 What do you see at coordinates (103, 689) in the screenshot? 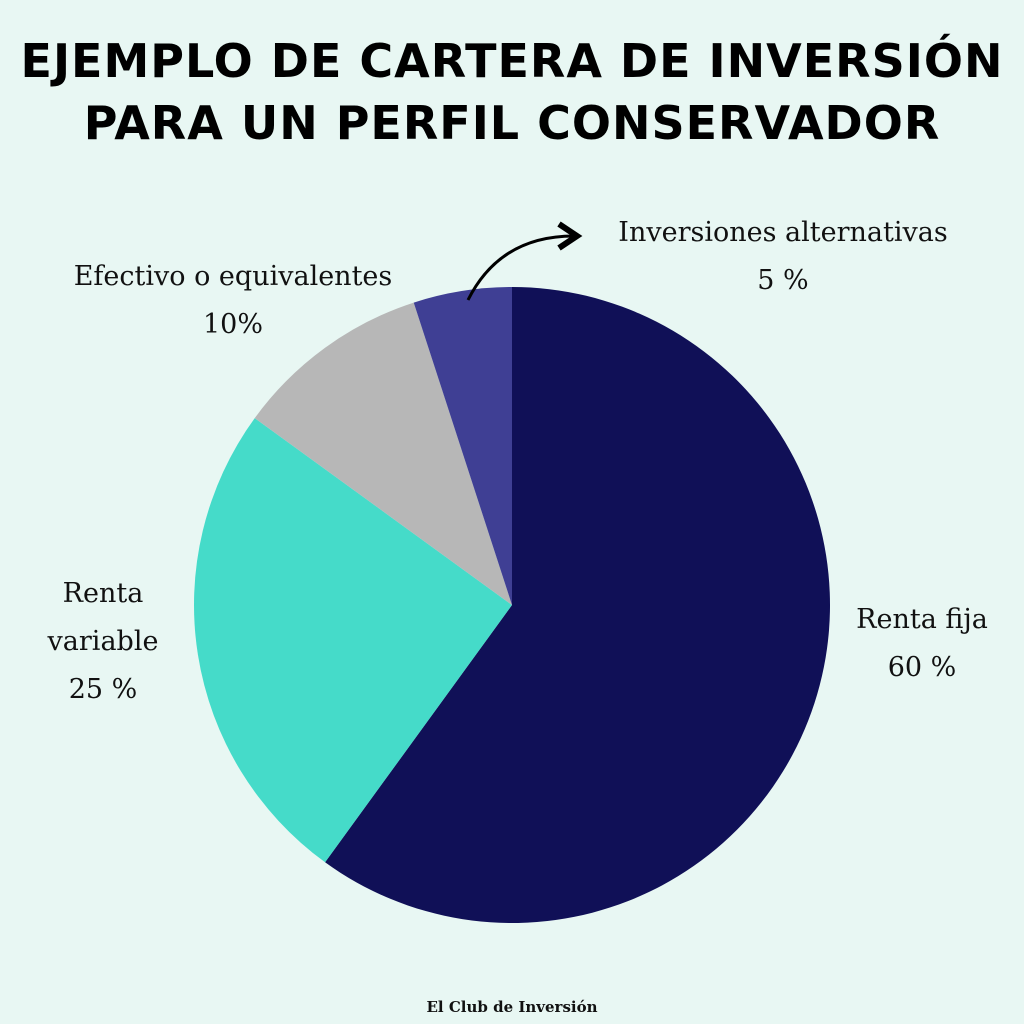
I see `value-label: 25 %` at bounding box center [103, 689].